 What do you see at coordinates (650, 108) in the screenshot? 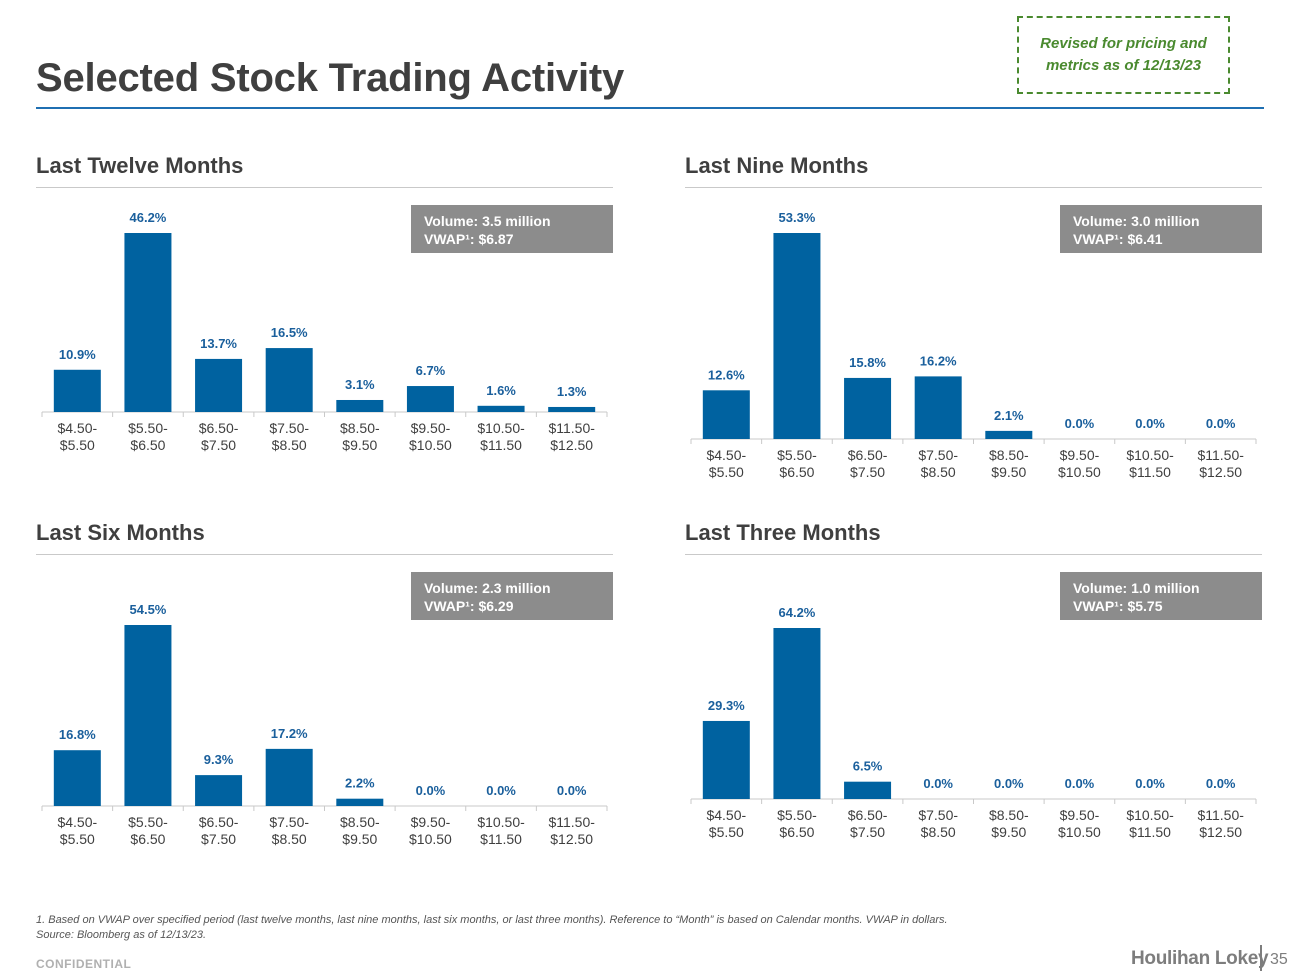
I see `title-divider` at bounding box center [650, 108].